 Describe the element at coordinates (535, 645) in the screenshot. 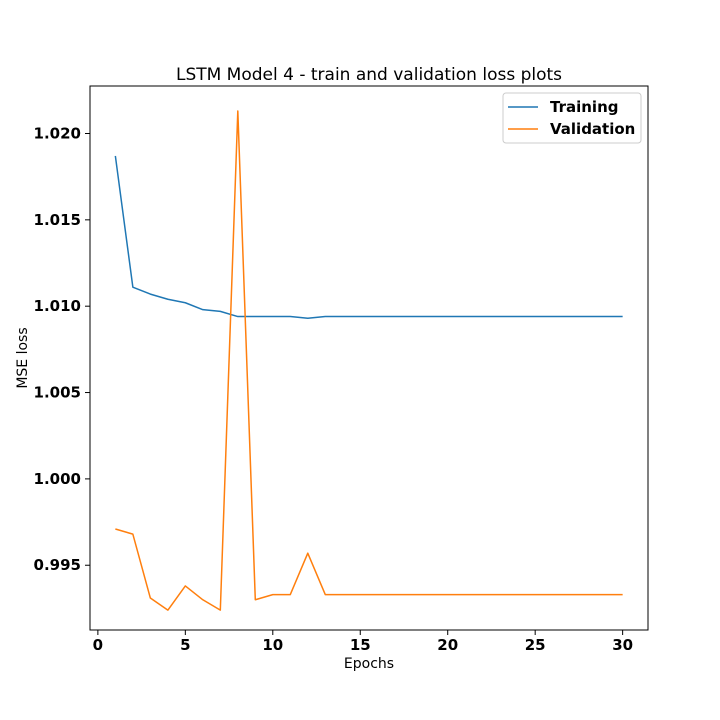

I see `x-tick-label: 25` at that location.